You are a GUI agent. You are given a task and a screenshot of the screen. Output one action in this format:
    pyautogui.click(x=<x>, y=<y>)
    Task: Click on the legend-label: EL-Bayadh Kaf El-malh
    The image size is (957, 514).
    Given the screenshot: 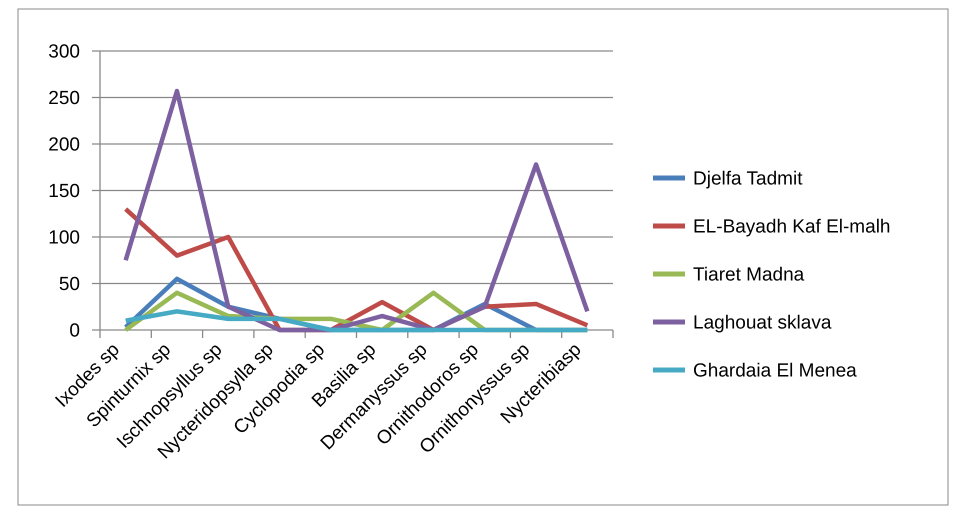 What is the action you would take?
    pyautogui.click(x=791, y=227)
    